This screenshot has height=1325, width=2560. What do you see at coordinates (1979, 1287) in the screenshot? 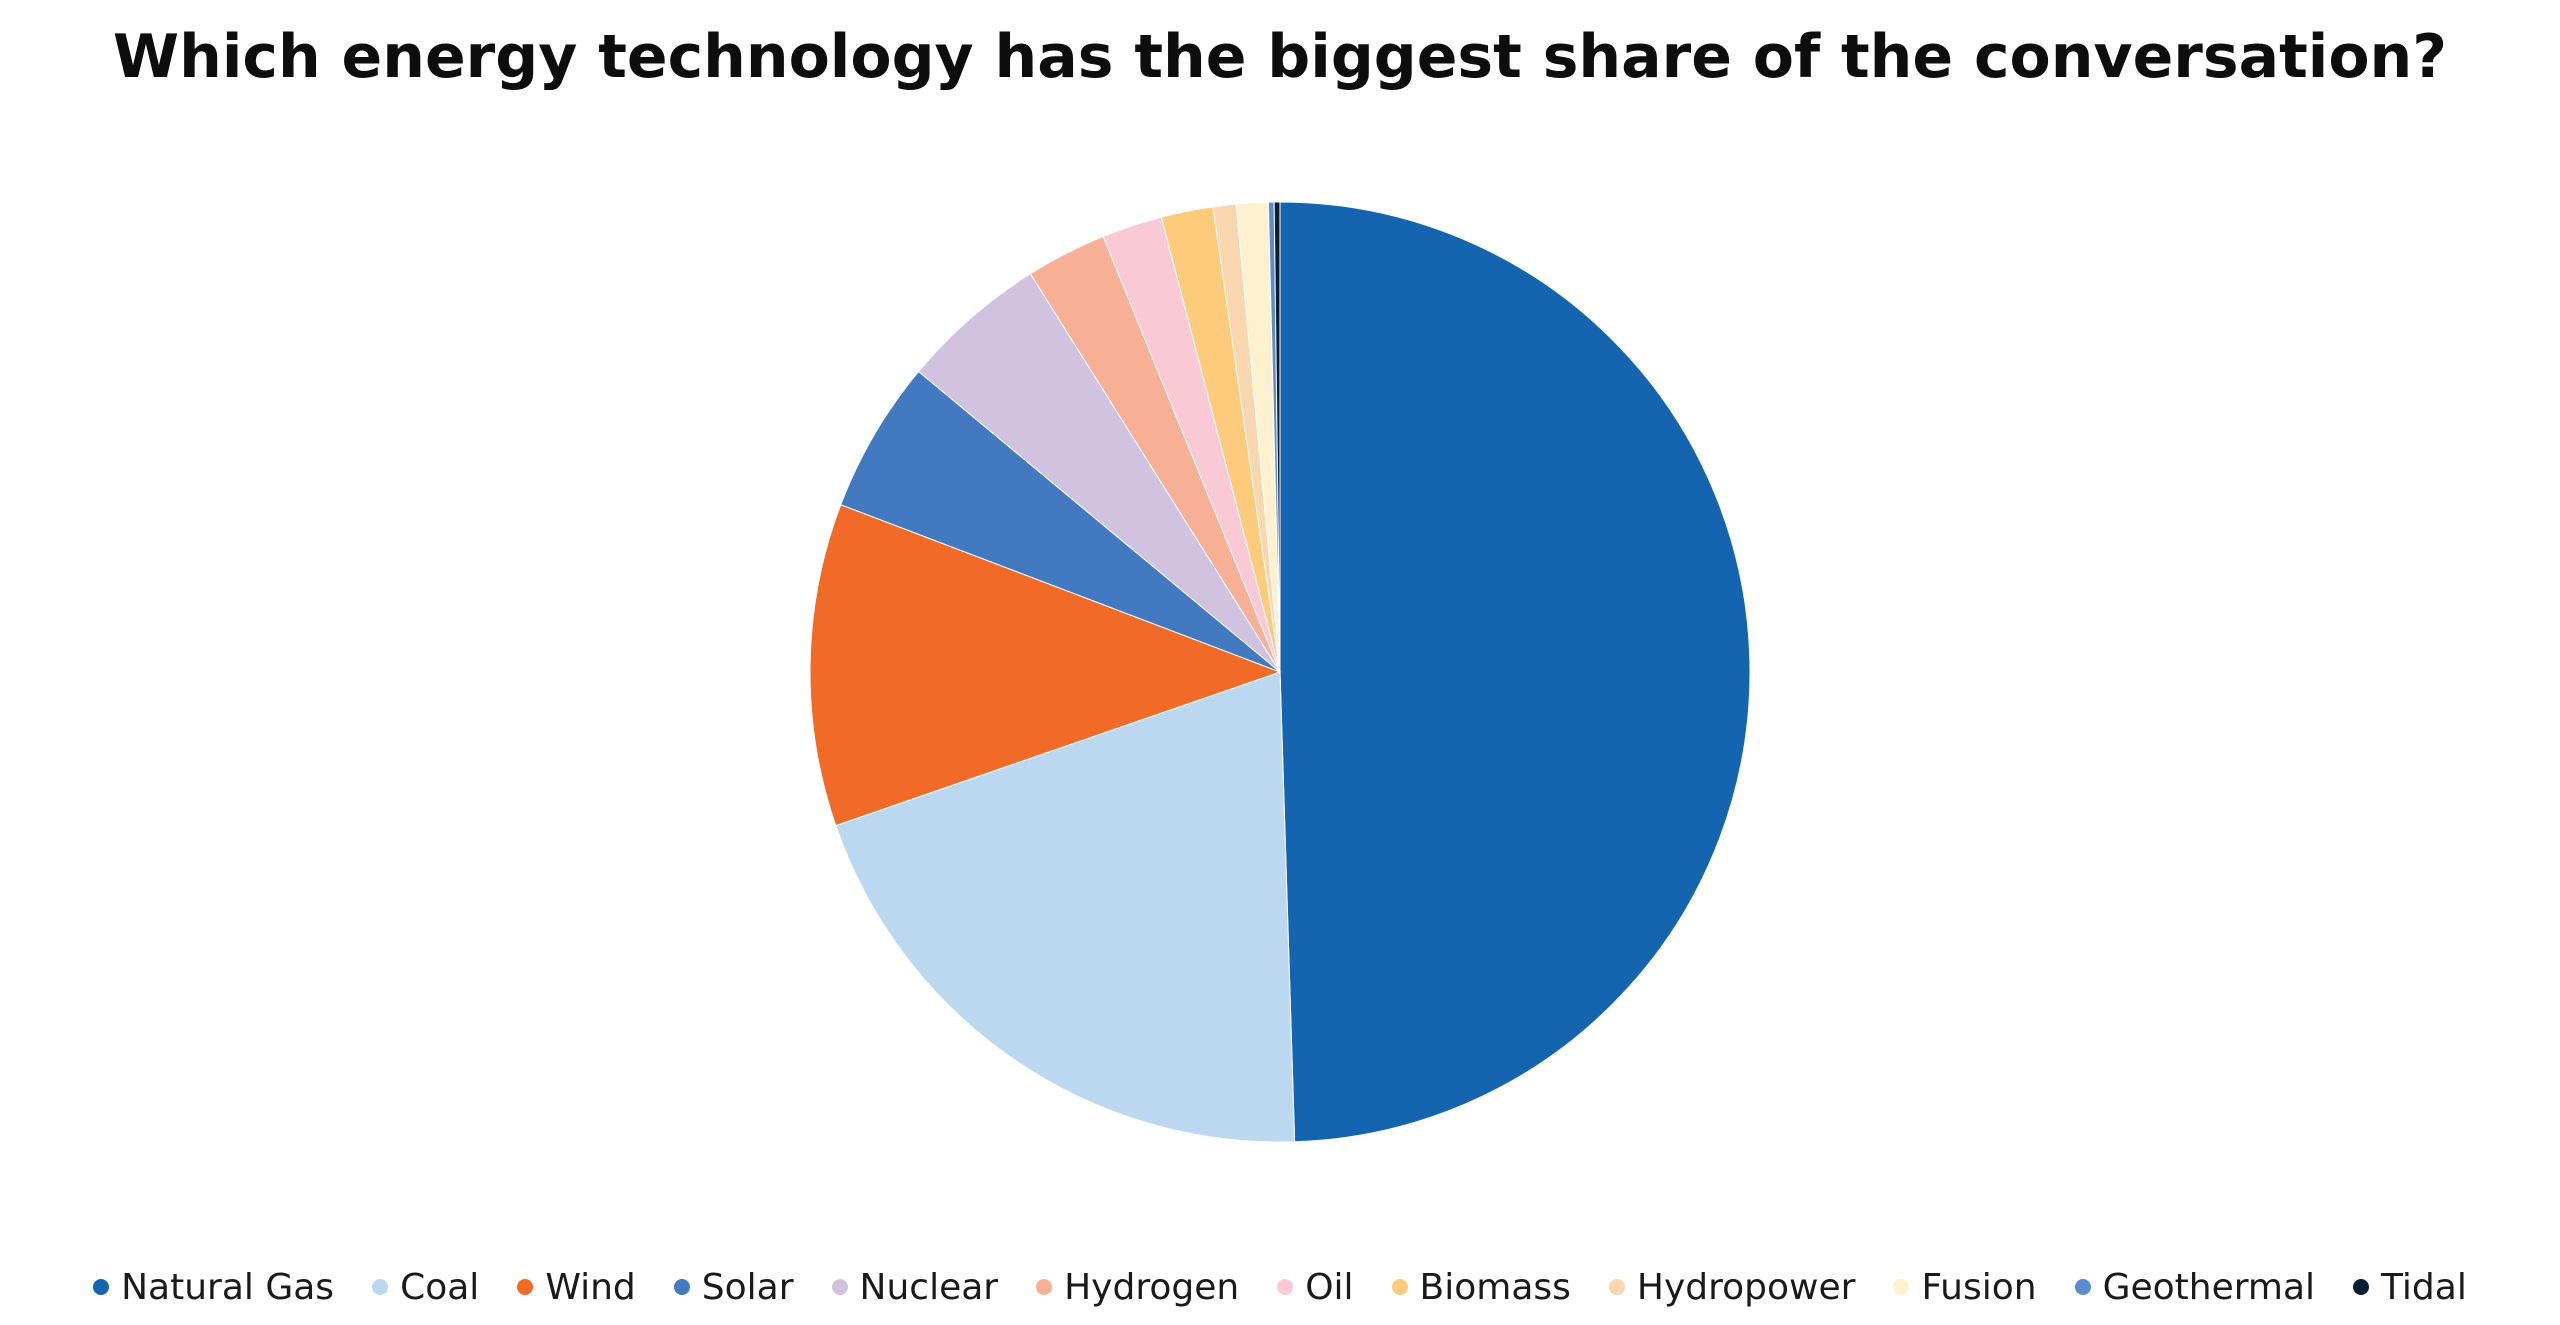
I see `legend-label: Fusion` at bounding box center [1979, 1287].